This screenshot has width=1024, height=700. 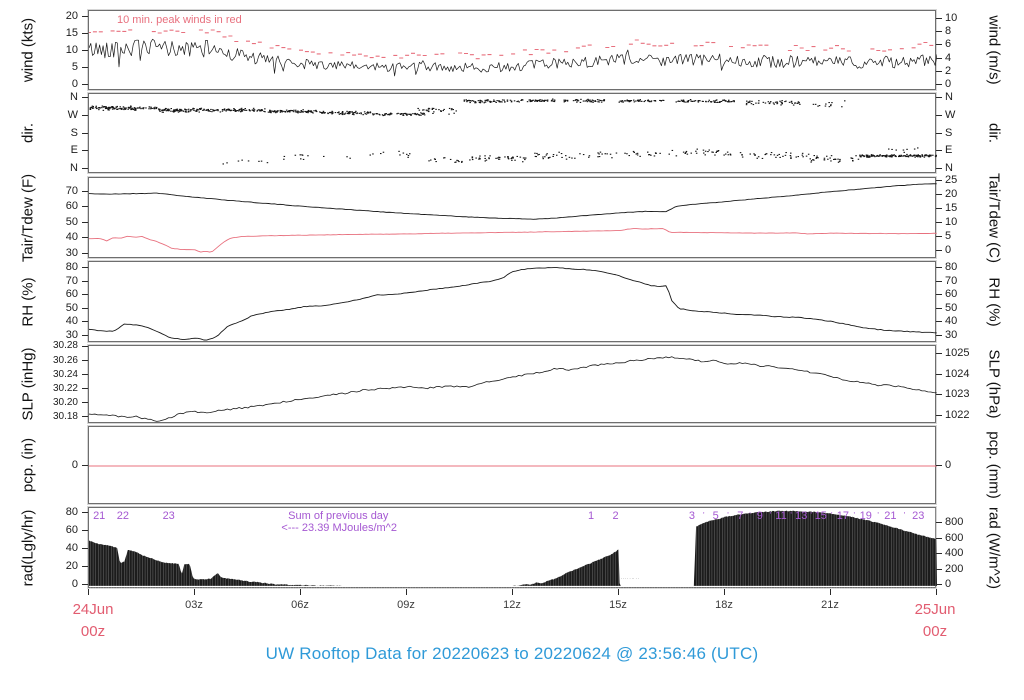 What do you see at coordinates (954, 568) in the screenshot?
I see `y-tick-label-right: 200` at bounding box center [954, 568].